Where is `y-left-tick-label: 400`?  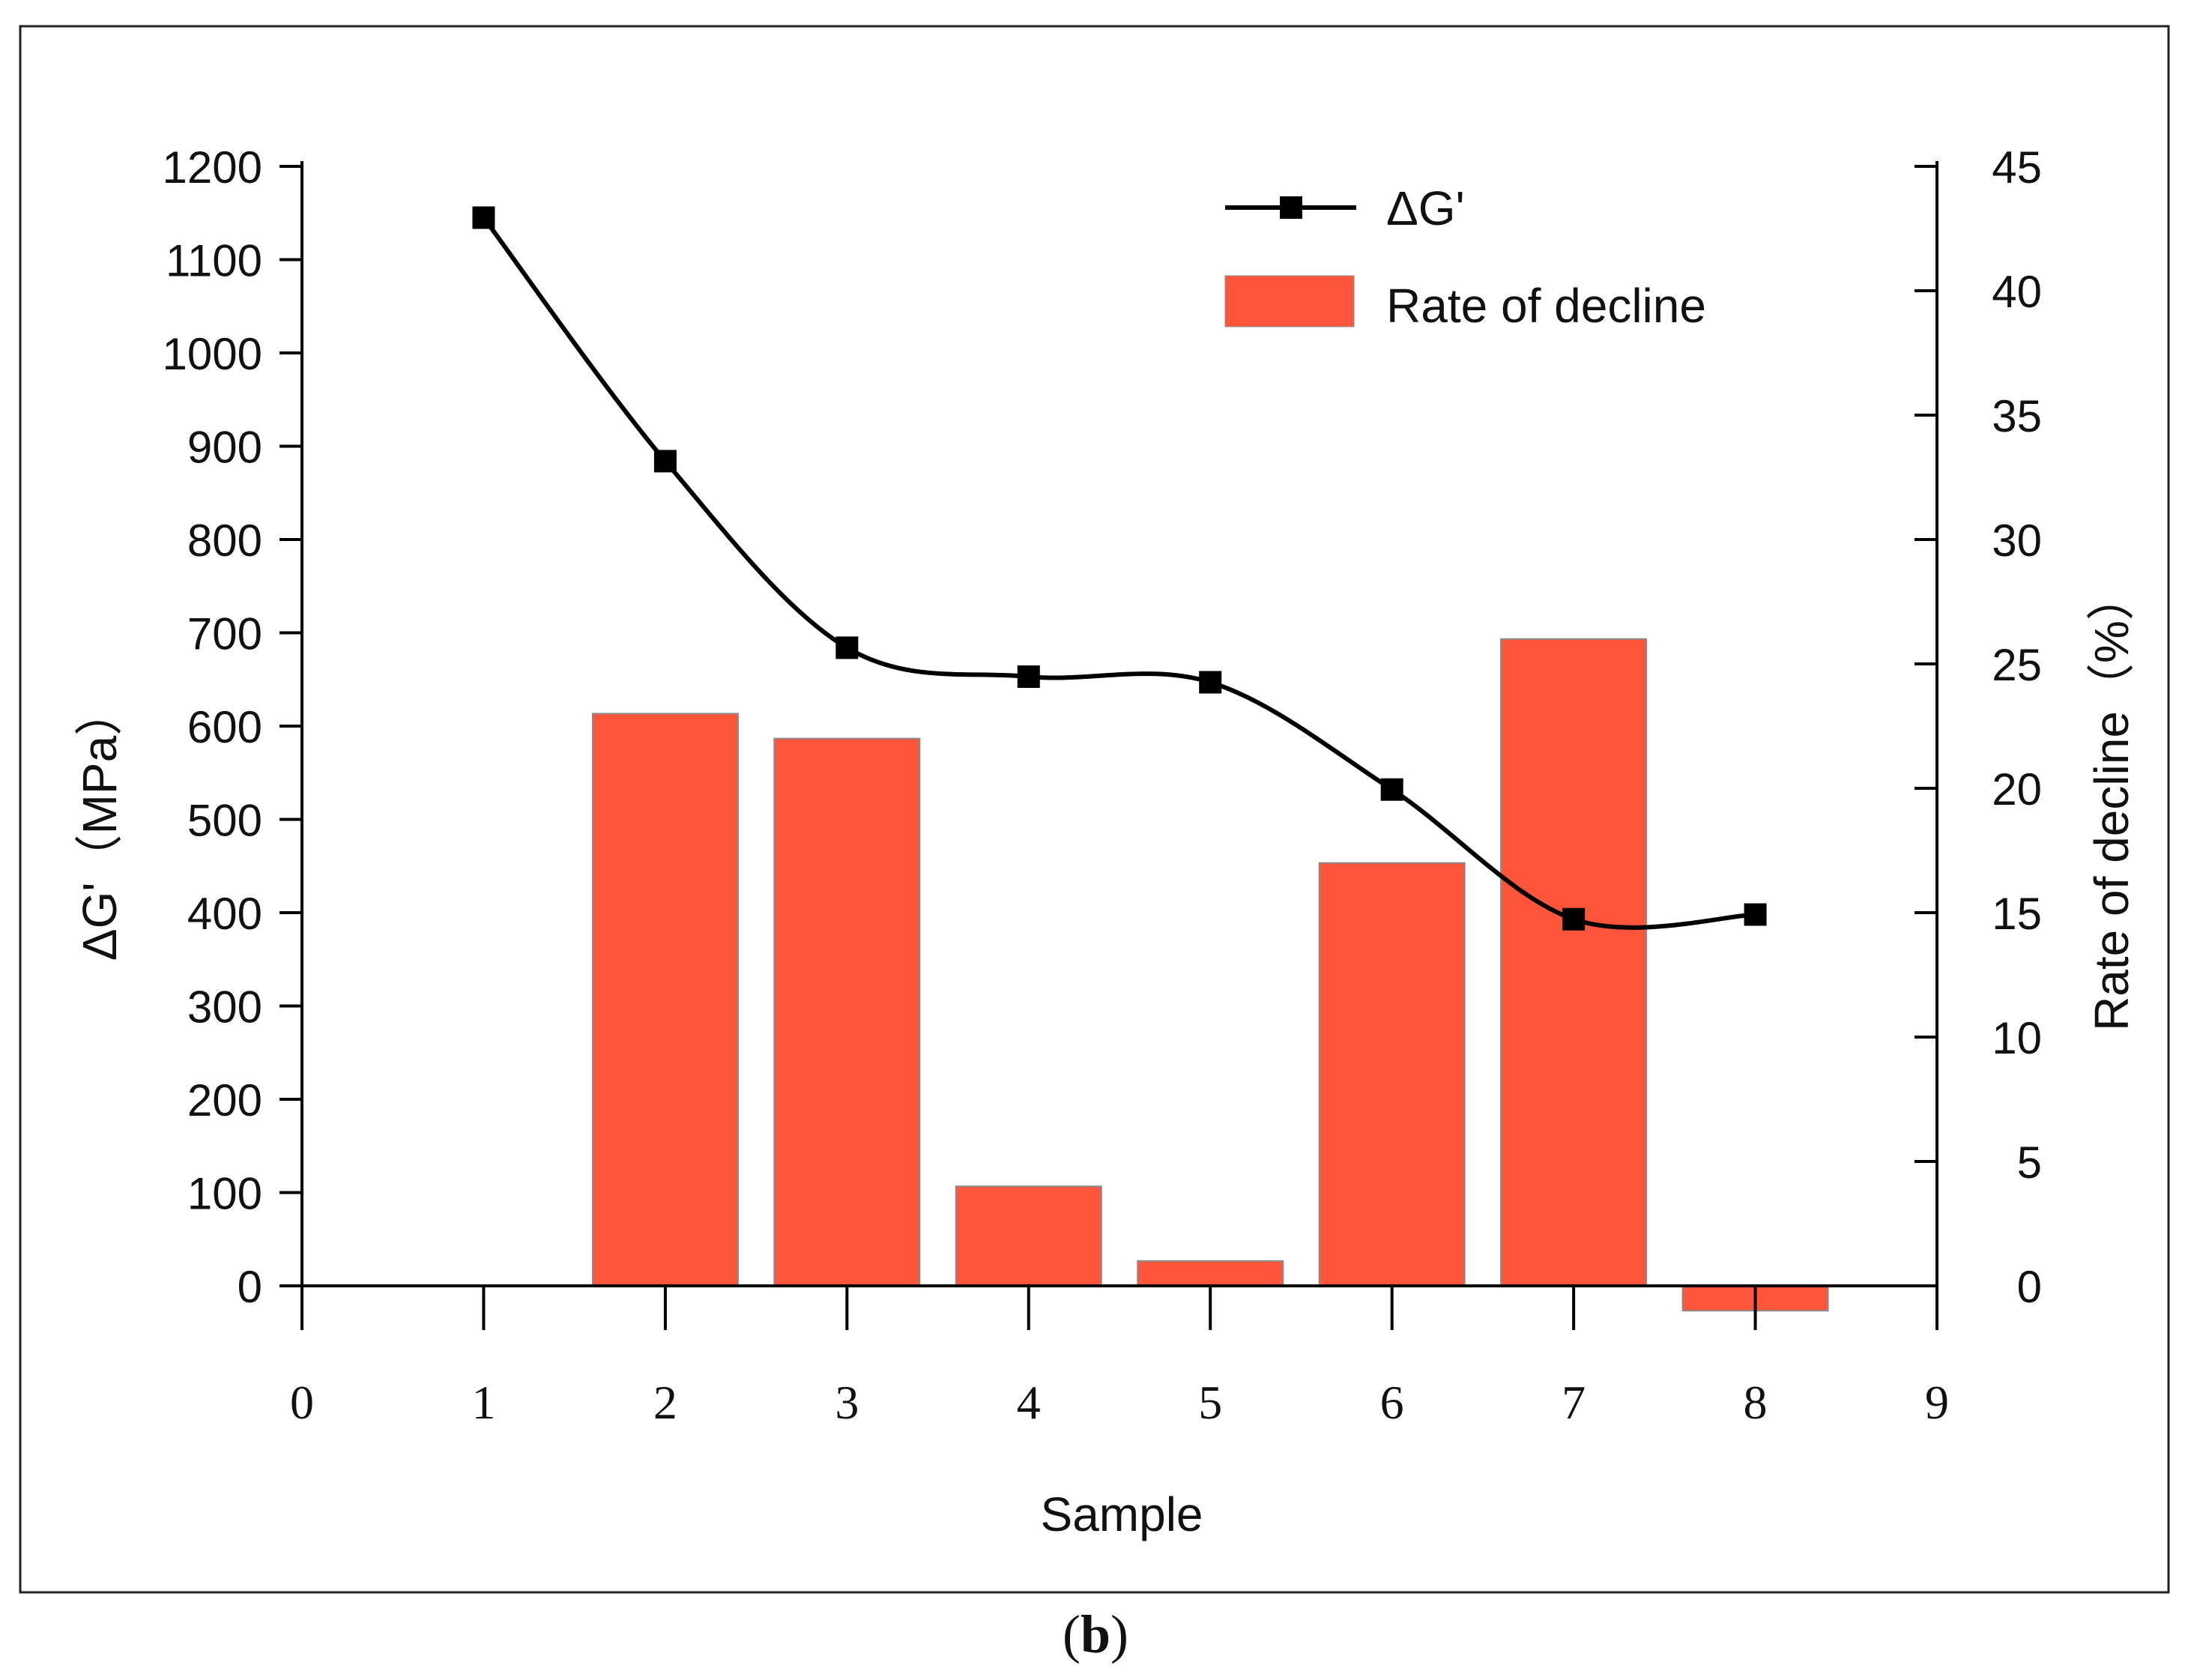 y-left-tick-label: 400 is located at coordinates (224, 914).